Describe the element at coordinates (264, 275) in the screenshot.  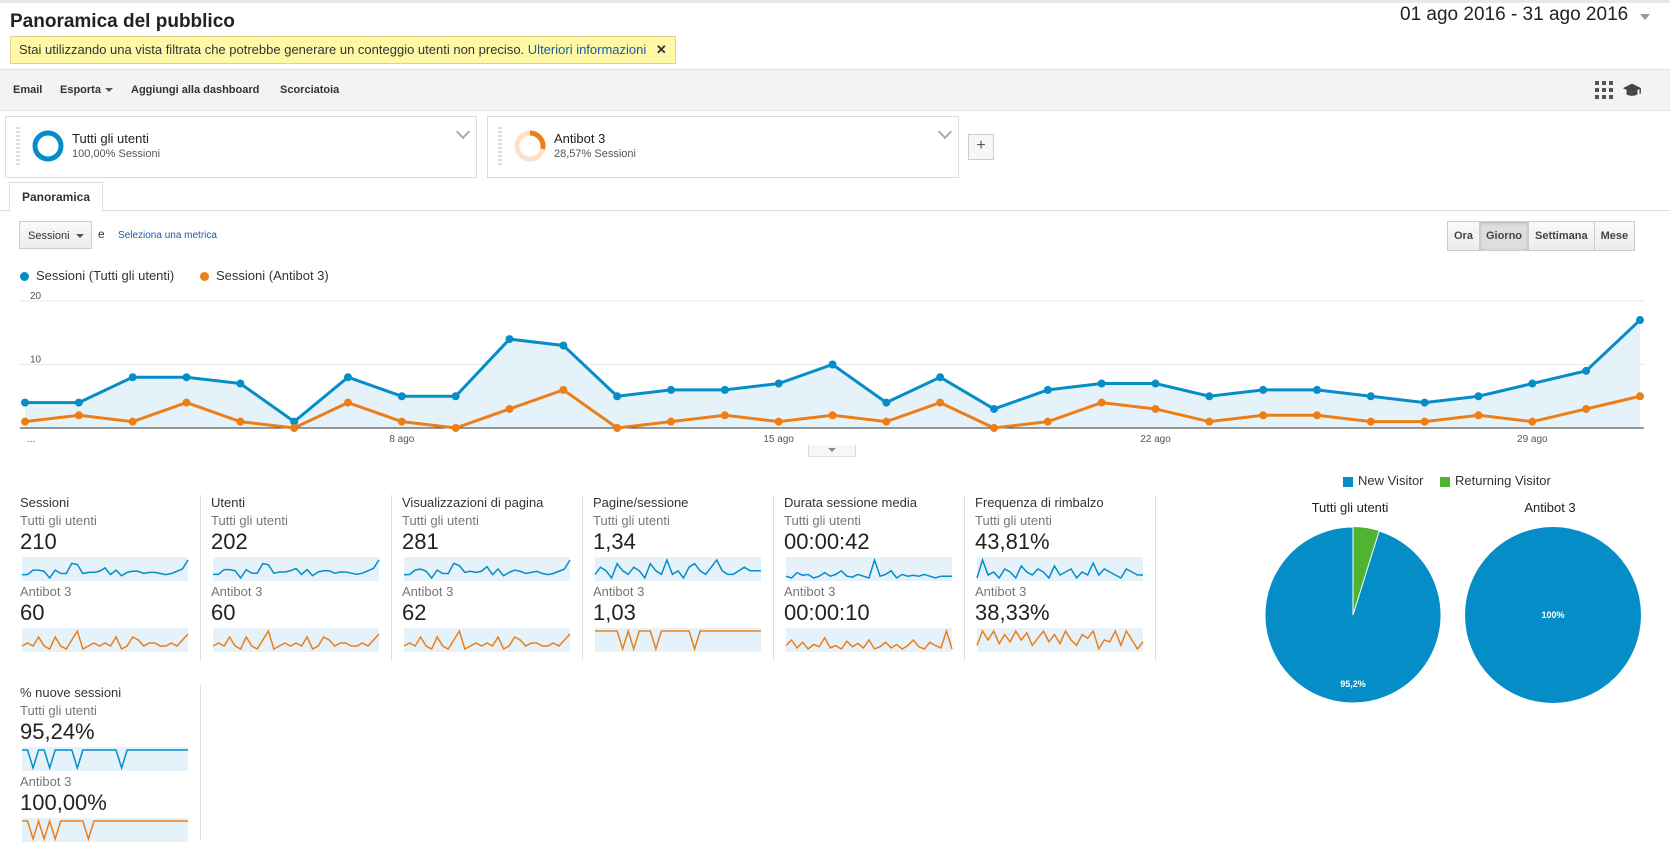
I see `legend-item-antibot: Sessioni (Antibot 3)` at that location.